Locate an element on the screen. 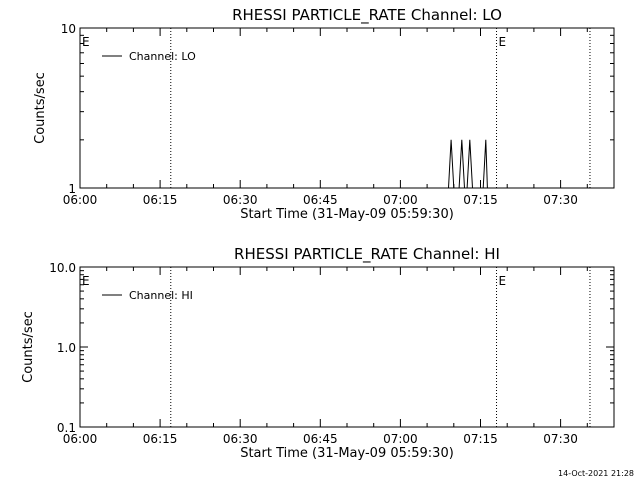 The height and width of the screenshot is (480, 640). panel2-title: RHESSI PARTICLE_RATE Channel: HI is located at coordinates (367, 254).